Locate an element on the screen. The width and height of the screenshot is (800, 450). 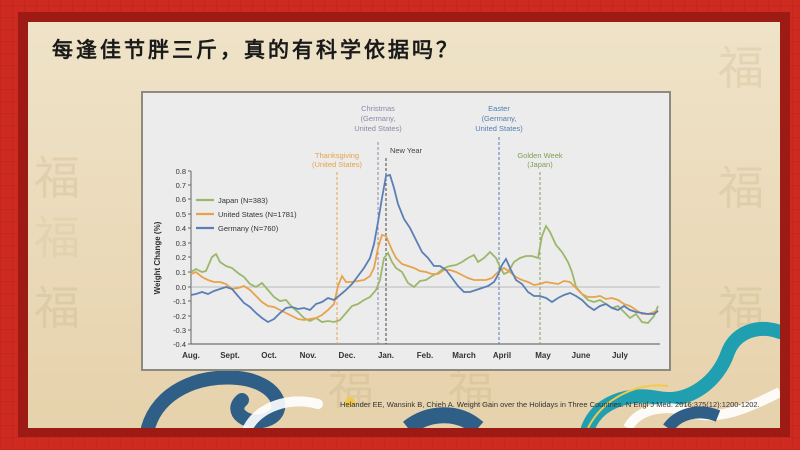
svg-text: March is located at coordinates (464, 355).